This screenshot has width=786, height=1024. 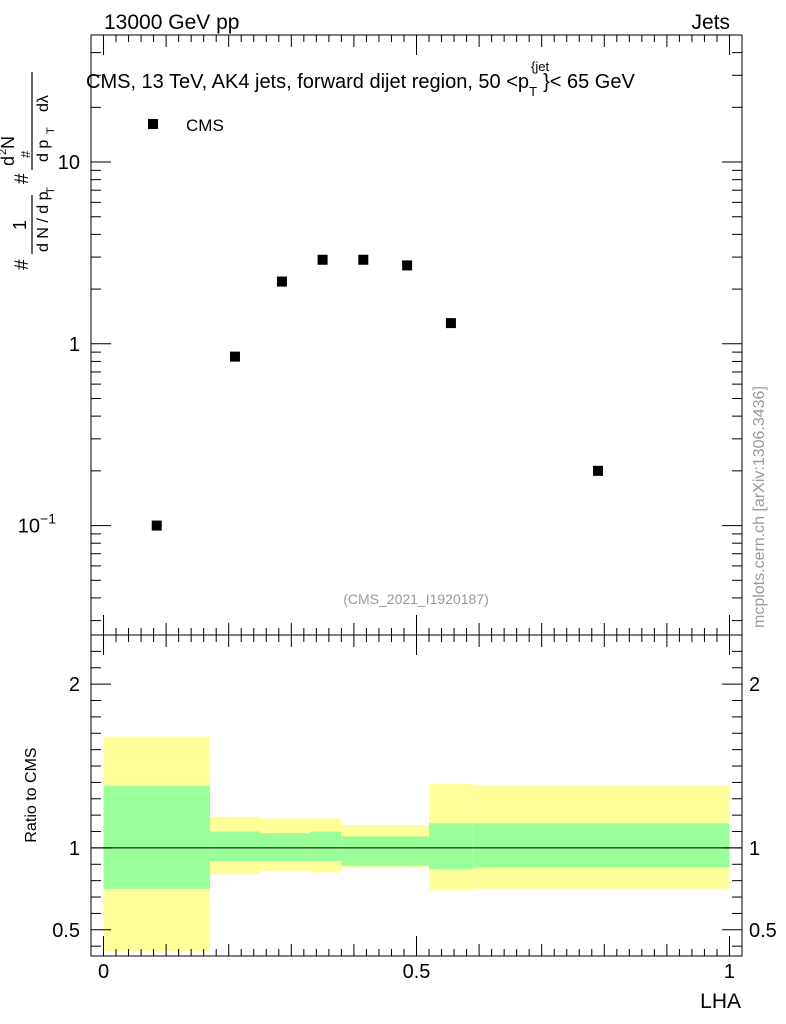 I want to click on ratio-y-tick-label-right: 1, so click(x=754, y=849).